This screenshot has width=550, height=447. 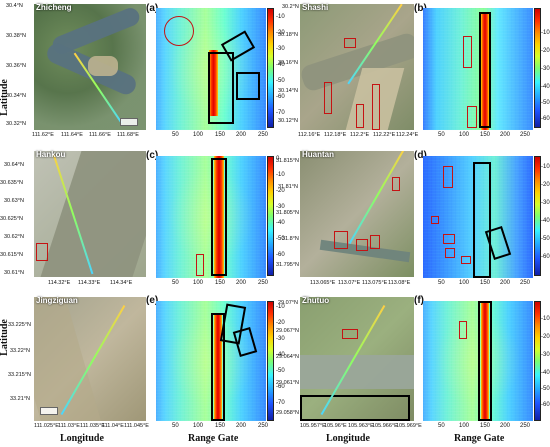 I want to click on lat-tick: 30.625°N, so click(x=11, y=219).